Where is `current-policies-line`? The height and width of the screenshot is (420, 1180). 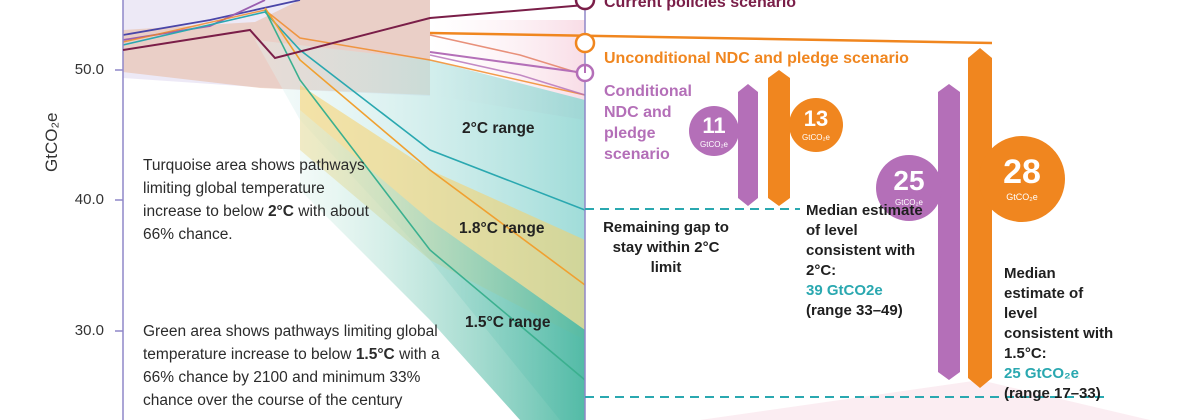
current-policies-line is located at coordinates (354, 32).